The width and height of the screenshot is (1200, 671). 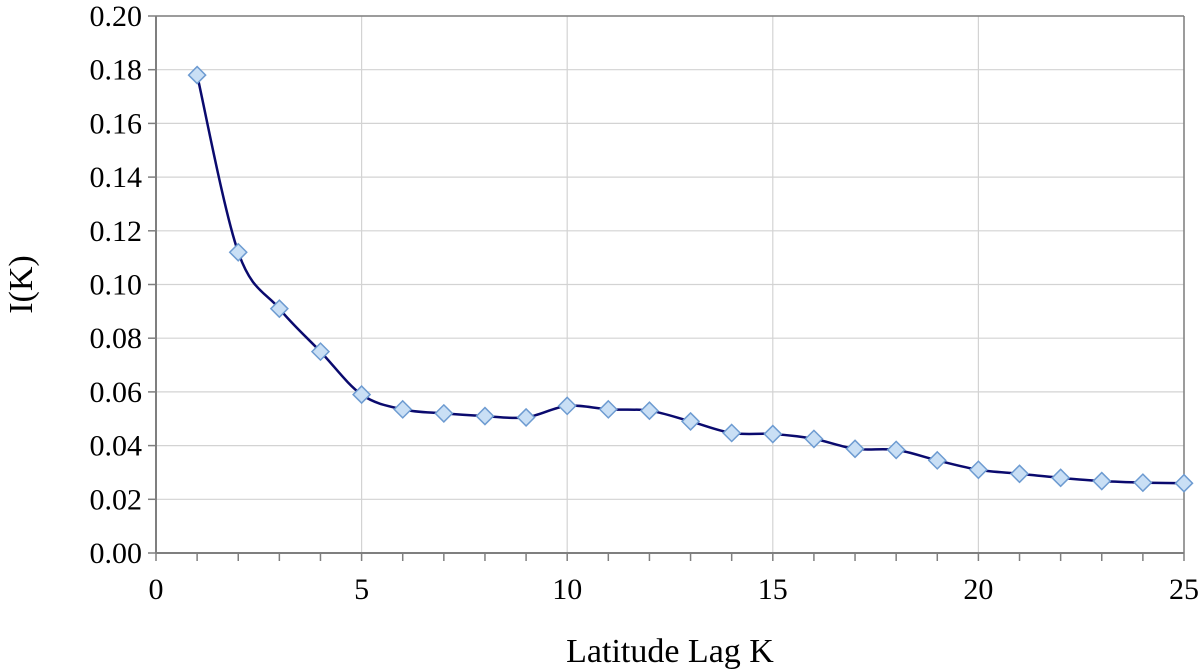 What do you see at coordinates (670, 651) in the screenshot?
I see `x-axis-title: Latitude Lag K` at bounding box center [670, 651].